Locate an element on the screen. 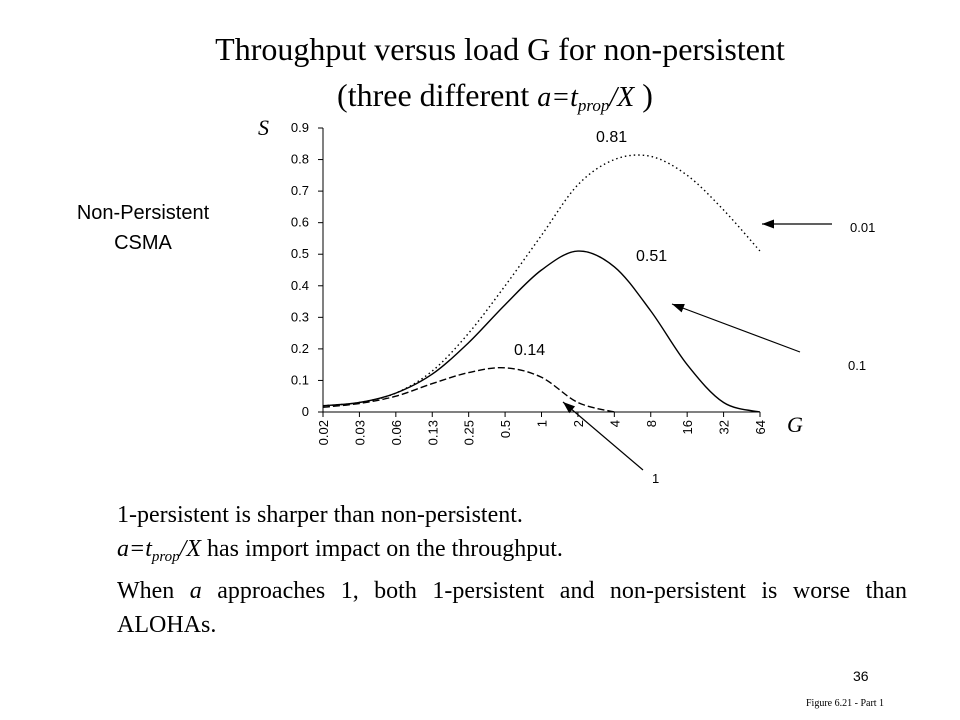  bullet-line-2-rest: has import impact on the throughput. is located at coordinates (381, 549).